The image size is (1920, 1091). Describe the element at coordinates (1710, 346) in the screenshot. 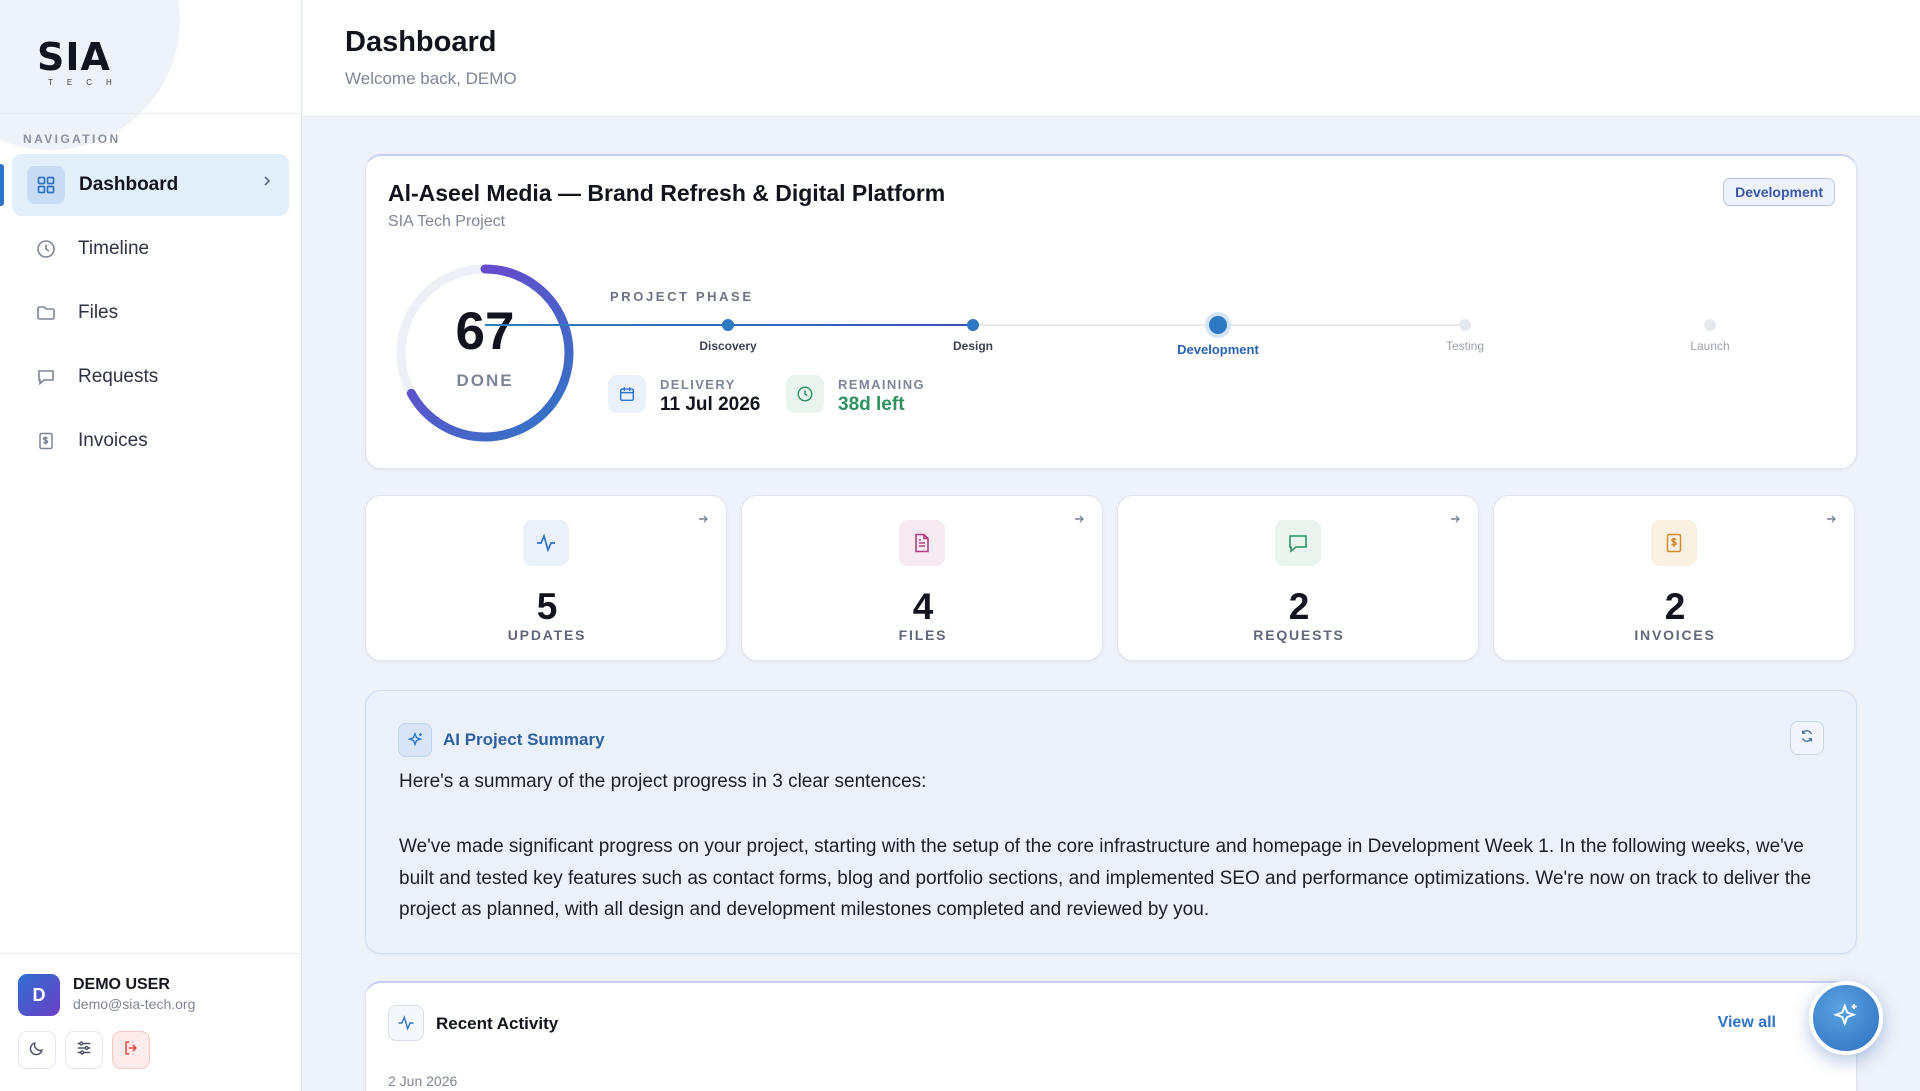

I see `phase-label-launch: Launch` at that location.